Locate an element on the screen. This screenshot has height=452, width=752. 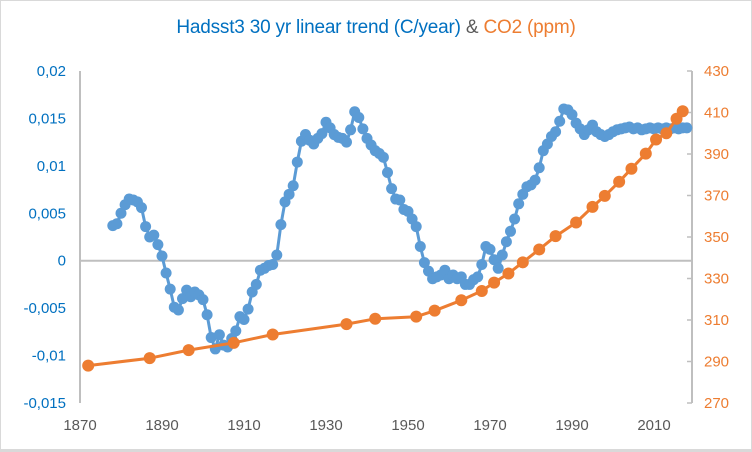
x-axis-tick-label: 1970 is located at coordinates (489, 425).